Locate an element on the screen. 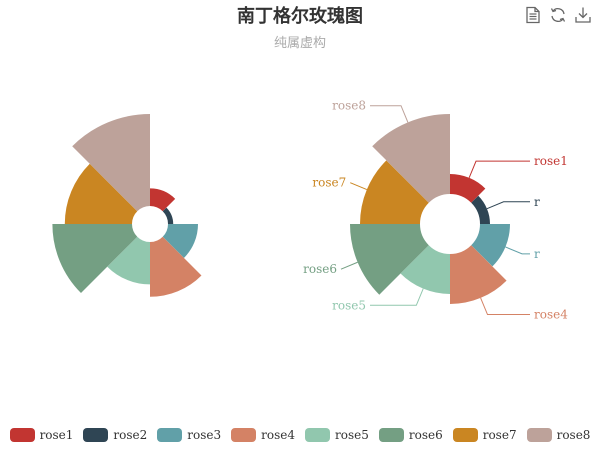  chart2-label-rose2: r is located at coordinates (537, 202).